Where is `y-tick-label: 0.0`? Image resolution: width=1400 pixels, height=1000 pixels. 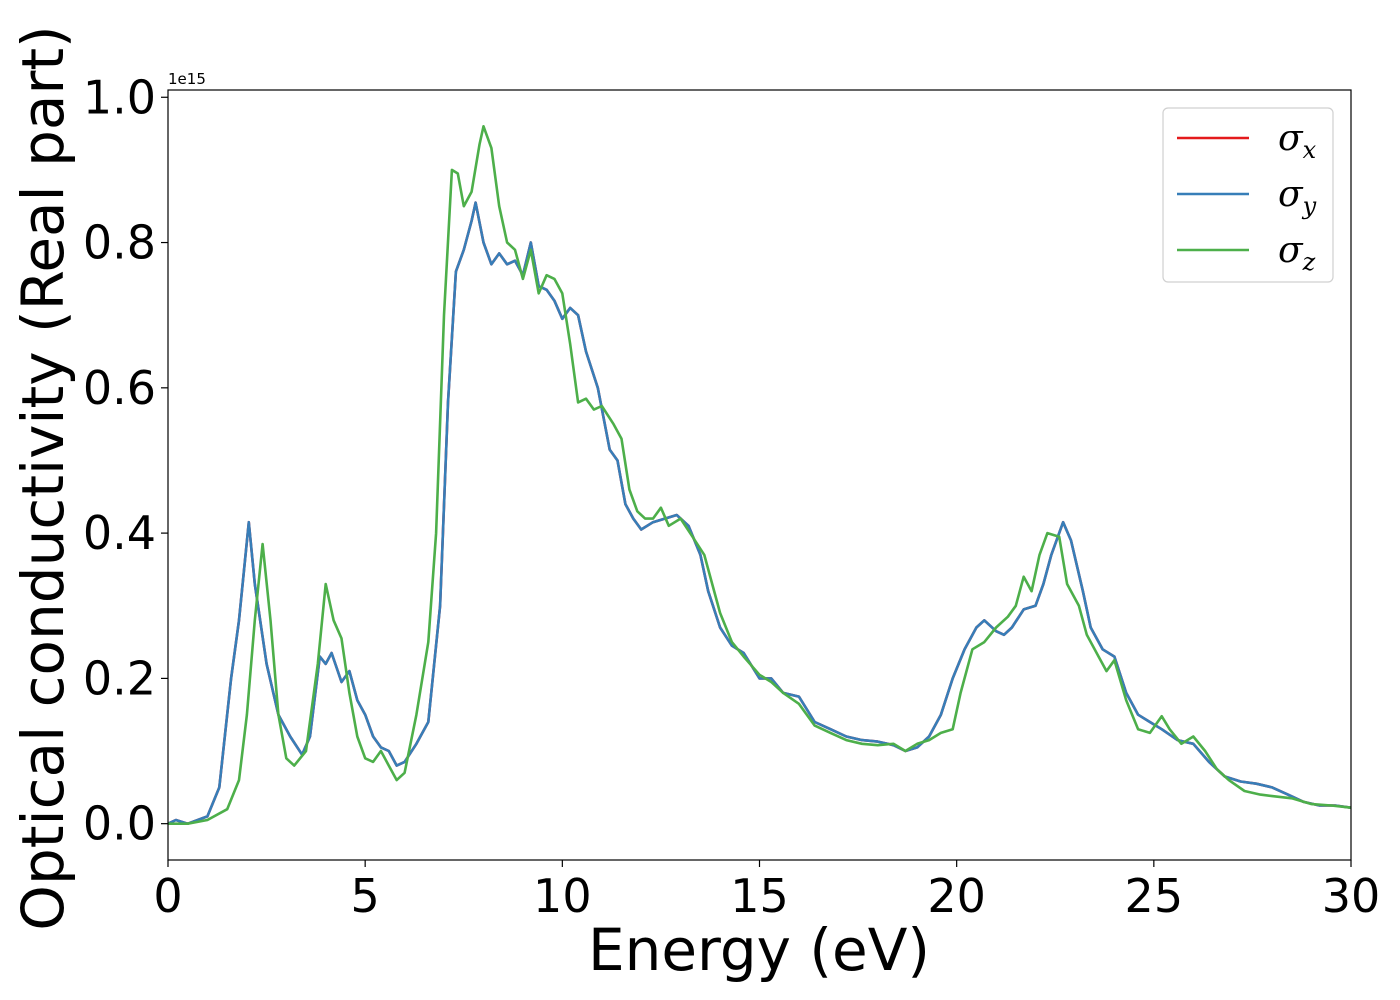
y-tick-label: 0.0 is located at coordinates (119, 824).